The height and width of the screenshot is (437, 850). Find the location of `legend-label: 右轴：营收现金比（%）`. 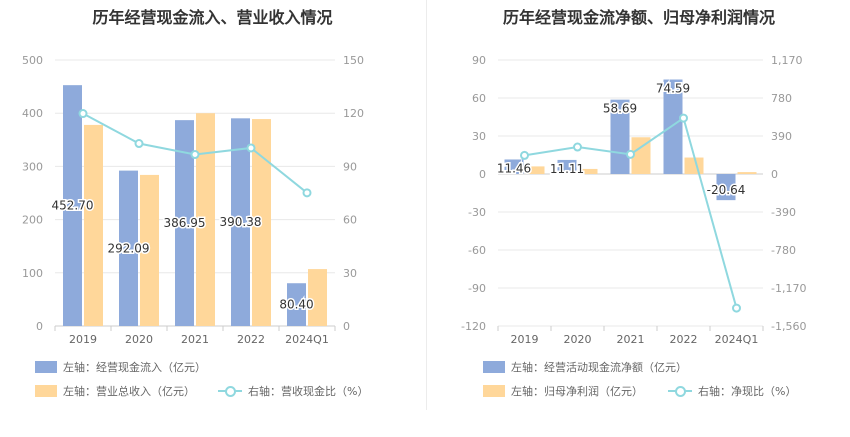

legend-label: 右轴：营收现金比（%） is located at coordinates (308, 391).